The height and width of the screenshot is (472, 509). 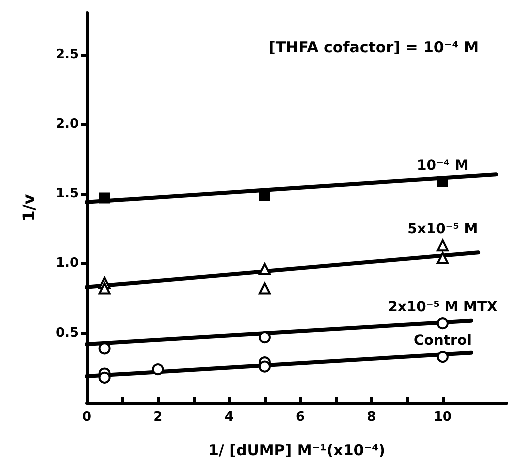 I want to click on x-tick-label: 4, so click(x=229, y=417).